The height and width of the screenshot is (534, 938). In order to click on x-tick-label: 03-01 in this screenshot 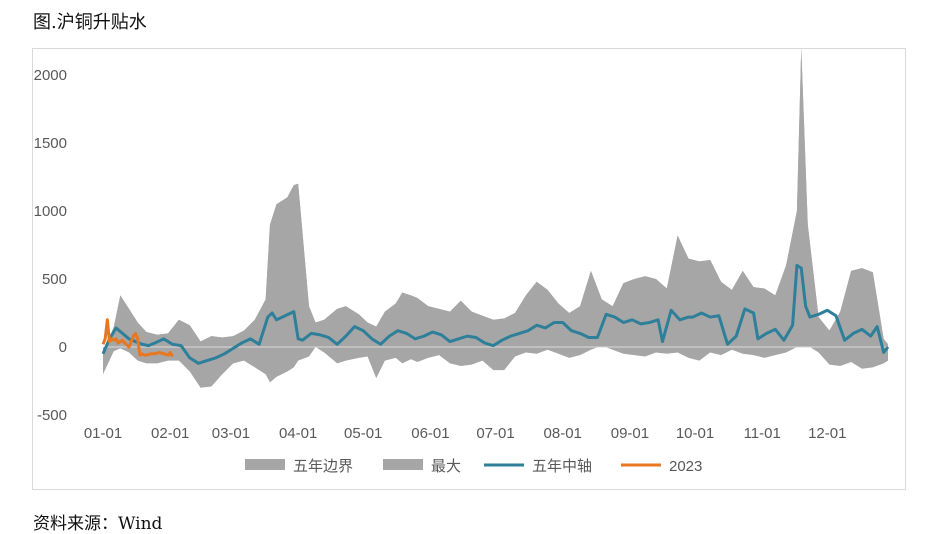, I will do `click(231, 433)`.